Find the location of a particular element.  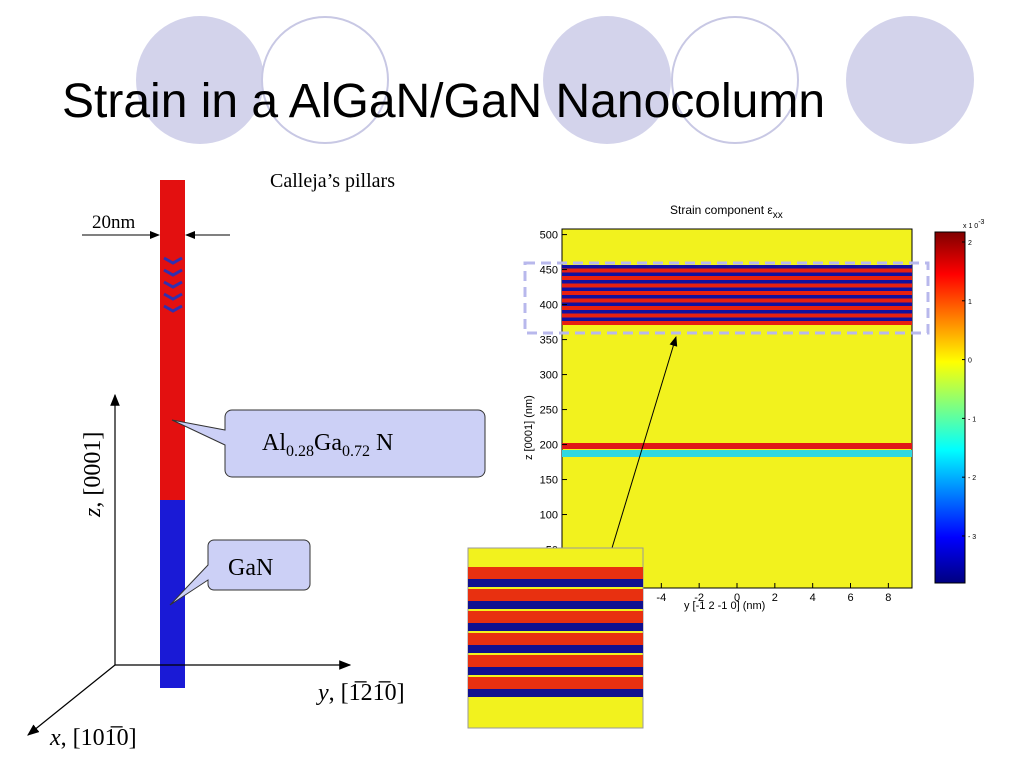

y-tick-label: 300 is located at coordinates (549, 376).